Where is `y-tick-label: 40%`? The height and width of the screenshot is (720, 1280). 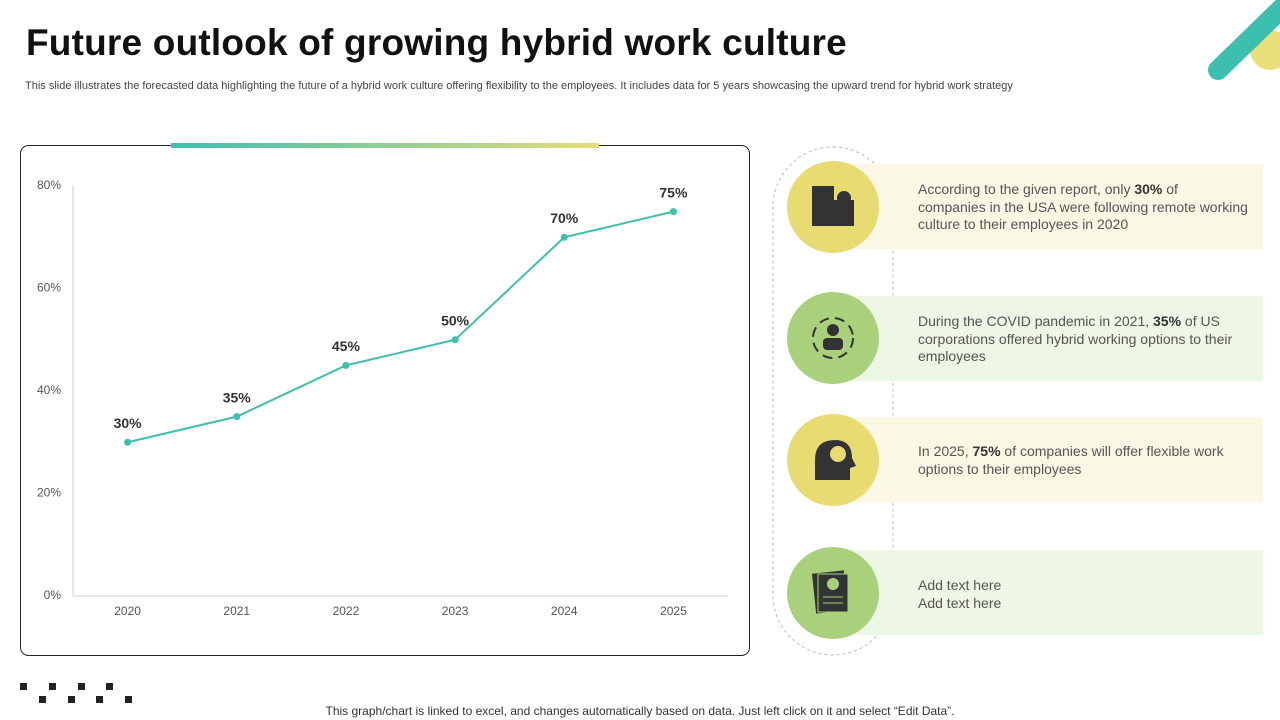 y-tick-label: 40% is located at coordinates (49, 390).